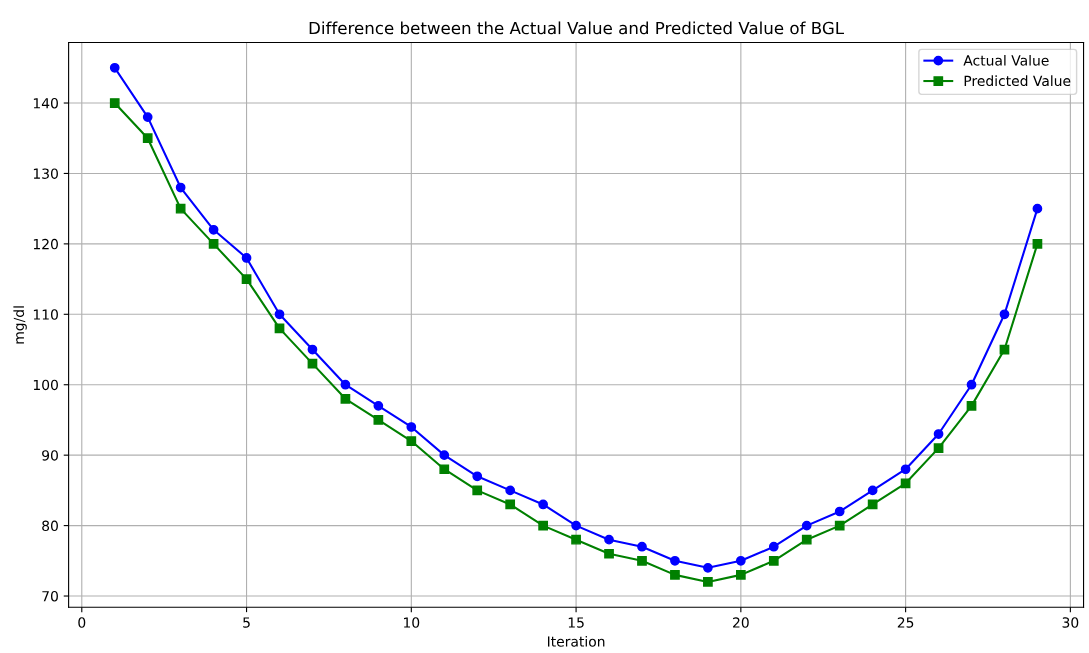  What do you see at coordinates (576, 641) in the screenshot?
I see `x-axis-title: Iteration` at bounding box center [576, 641].